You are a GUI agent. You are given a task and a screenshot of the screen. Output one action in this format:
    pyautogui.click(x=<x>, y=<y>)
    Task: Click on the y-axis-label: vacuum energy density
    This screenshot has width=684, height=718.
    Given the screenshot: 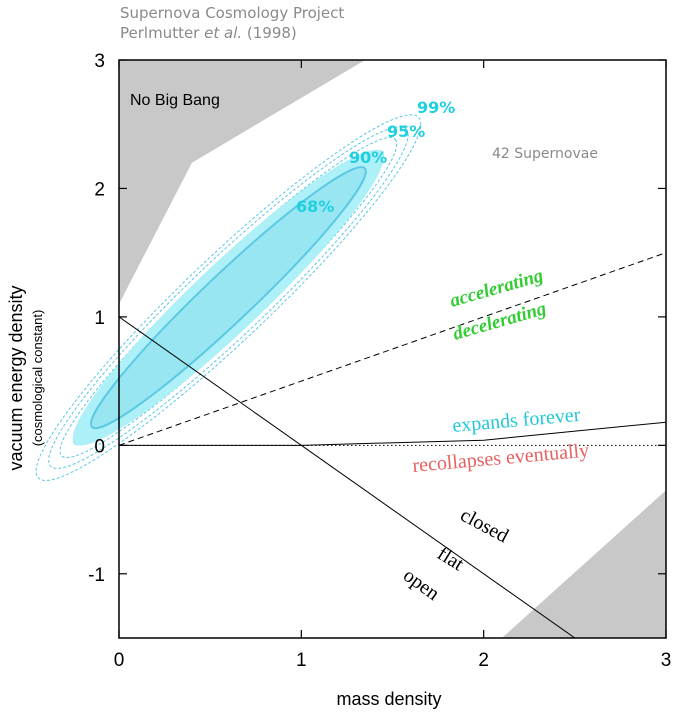 What is the action you would take?
    pyautogui.click(x=16, y=377)
    